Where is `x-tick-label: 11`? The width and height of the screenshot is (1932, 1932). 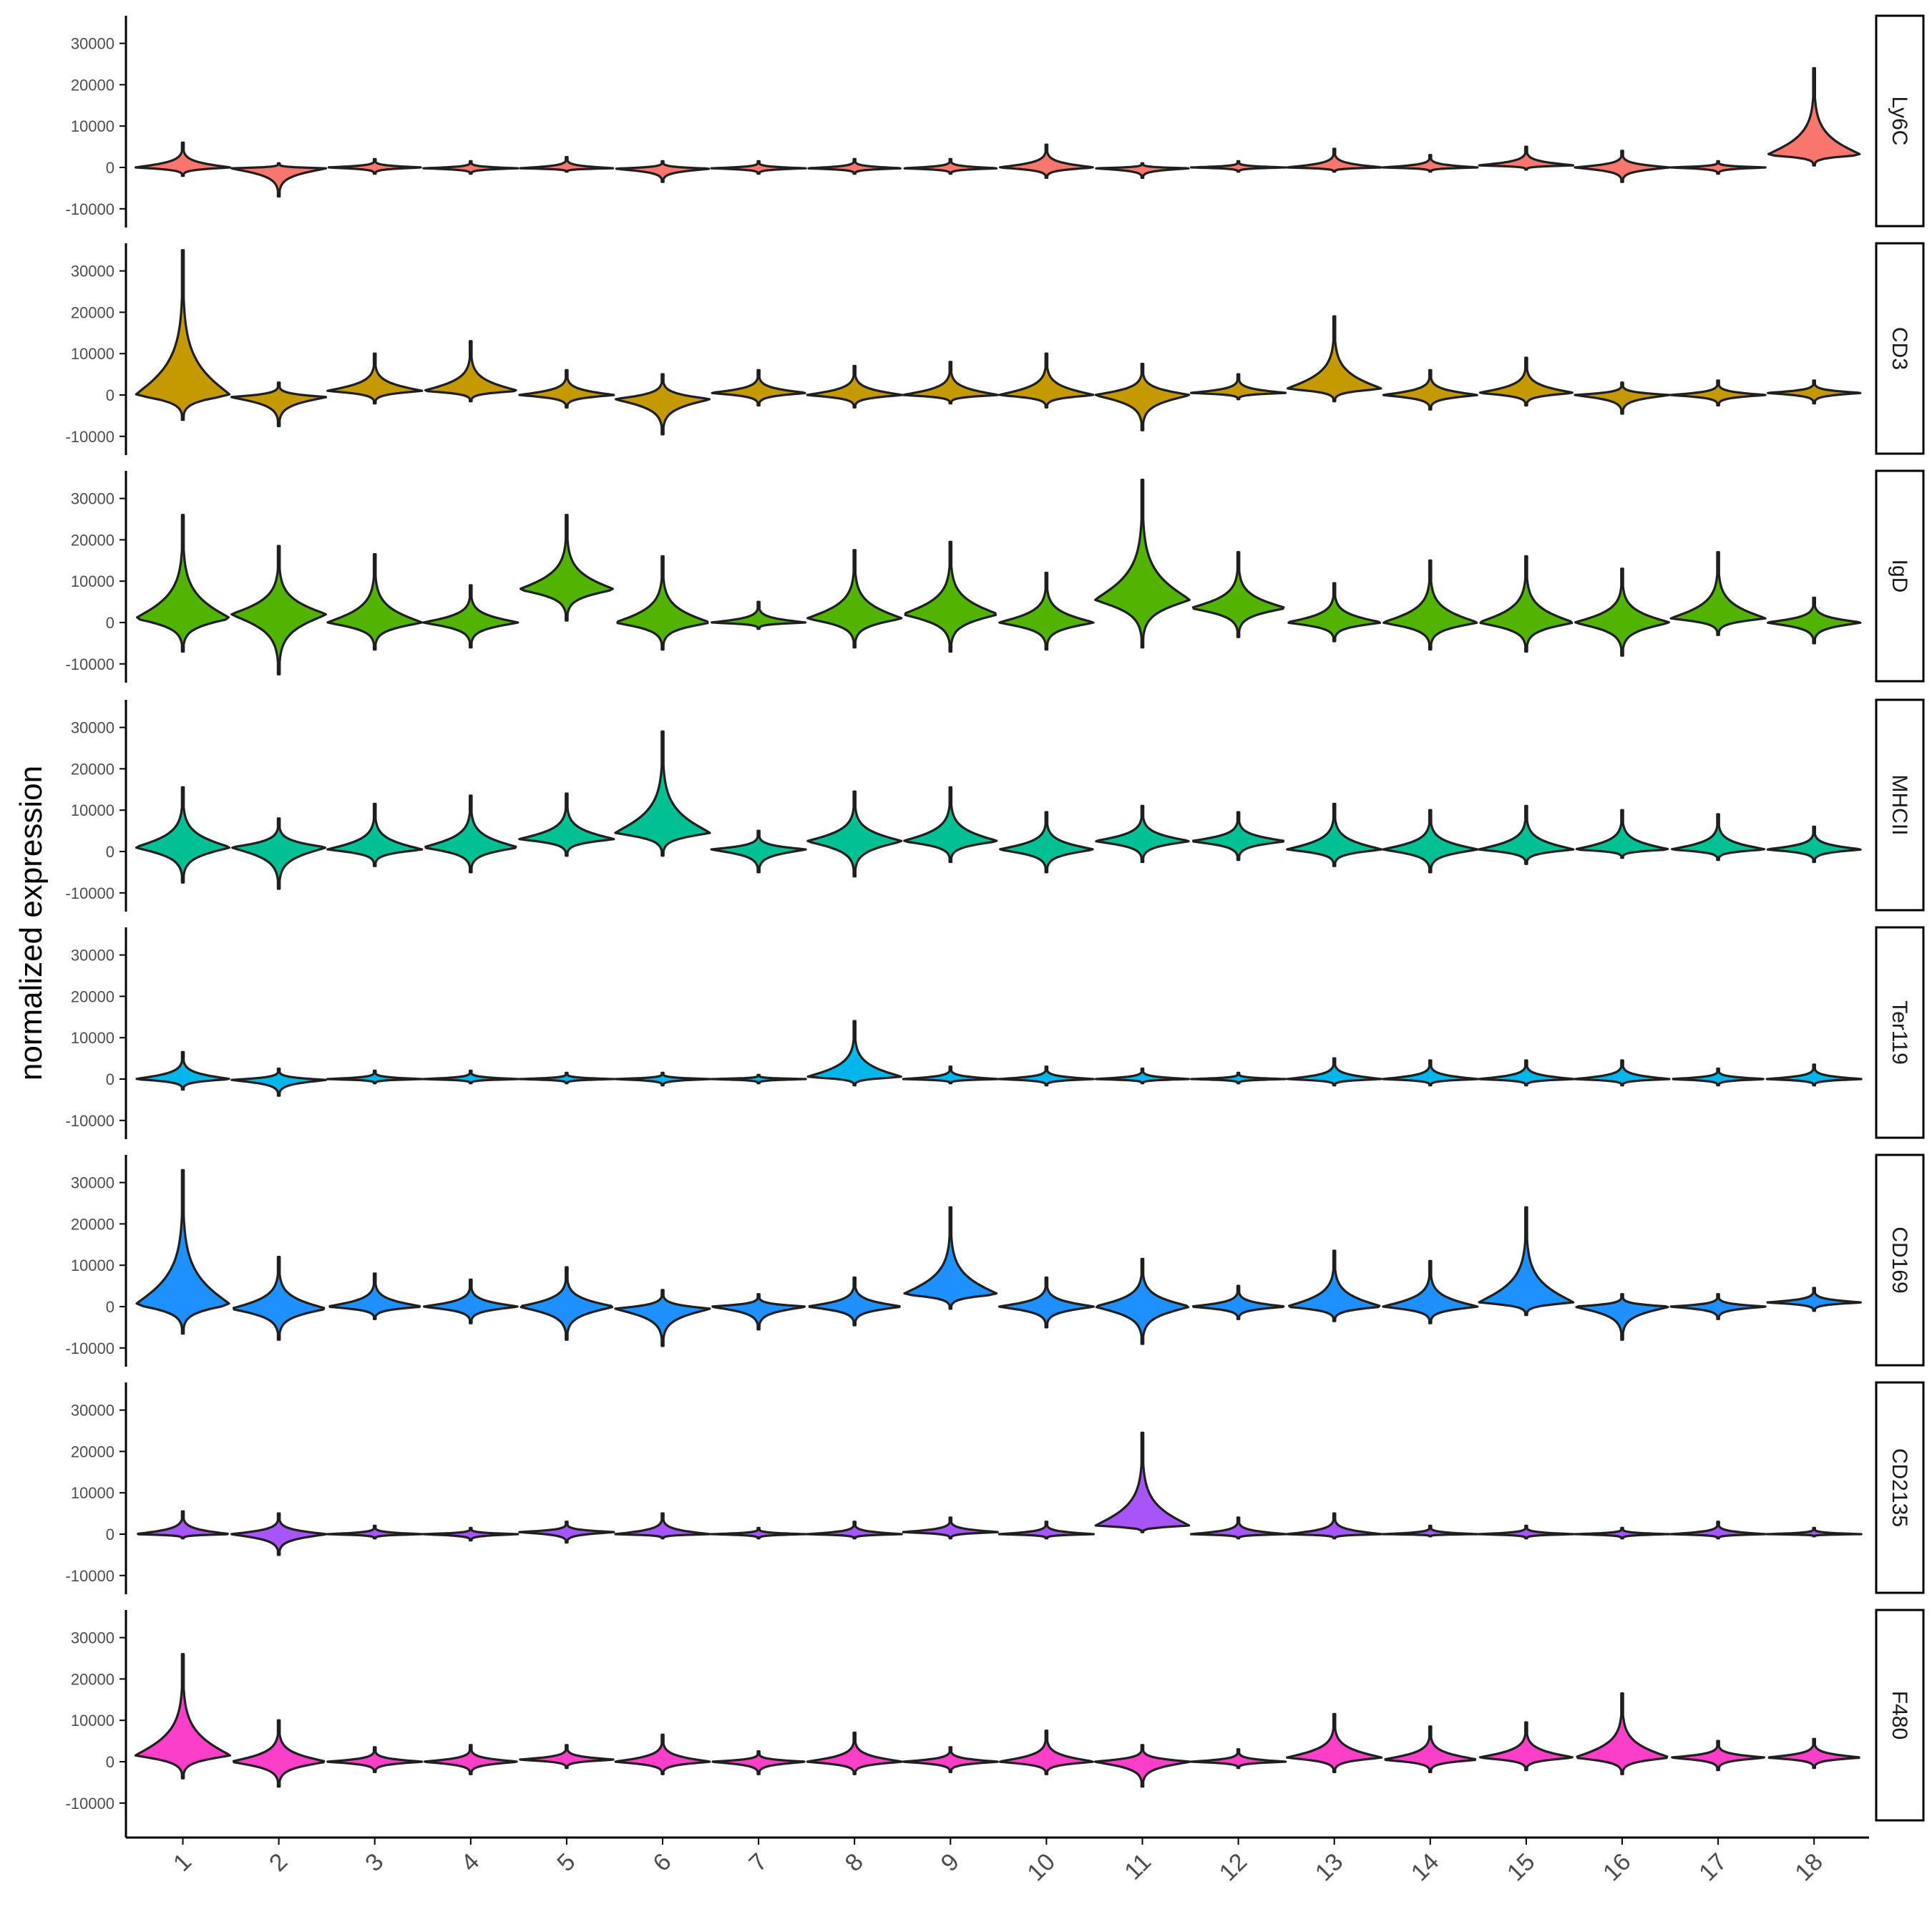 x-tick-label: 11 is located at coordinates (1137, 1866).